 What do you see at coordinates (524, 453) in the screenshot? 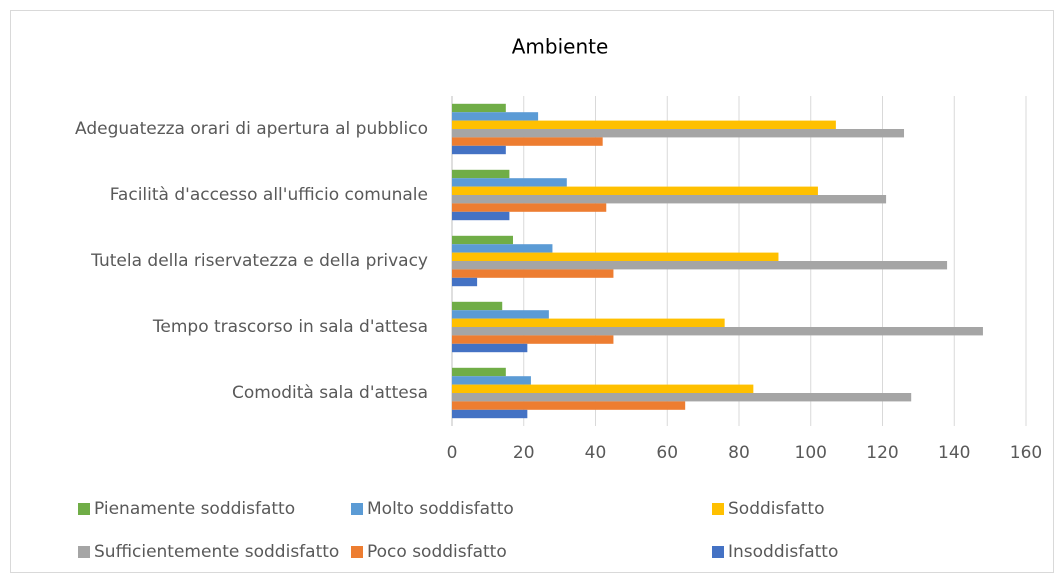
I see `x-tick-label: 20` at bounding box center [524, 453].